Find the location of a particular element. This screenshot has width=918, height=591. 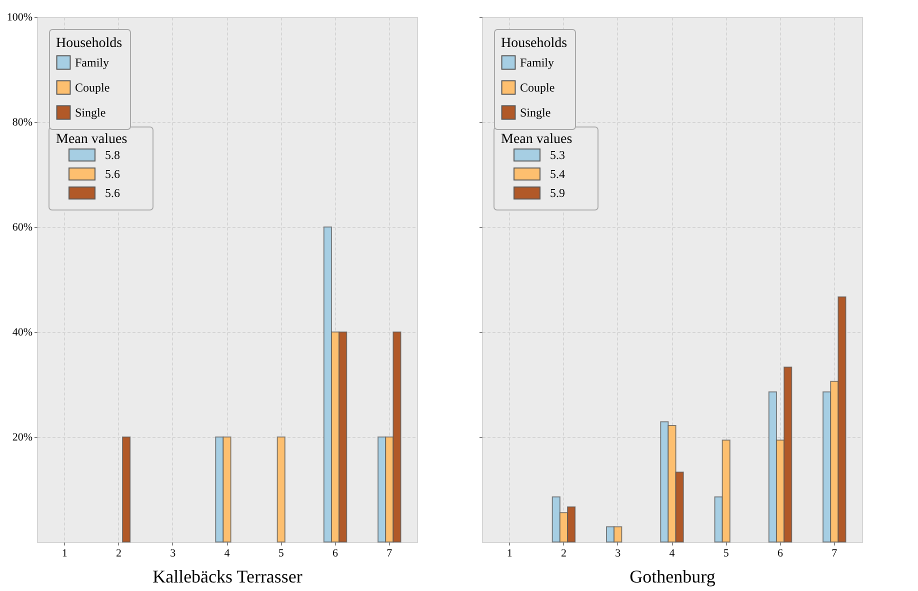

y-tick-label: 40% is located at coordinates (22, 332).